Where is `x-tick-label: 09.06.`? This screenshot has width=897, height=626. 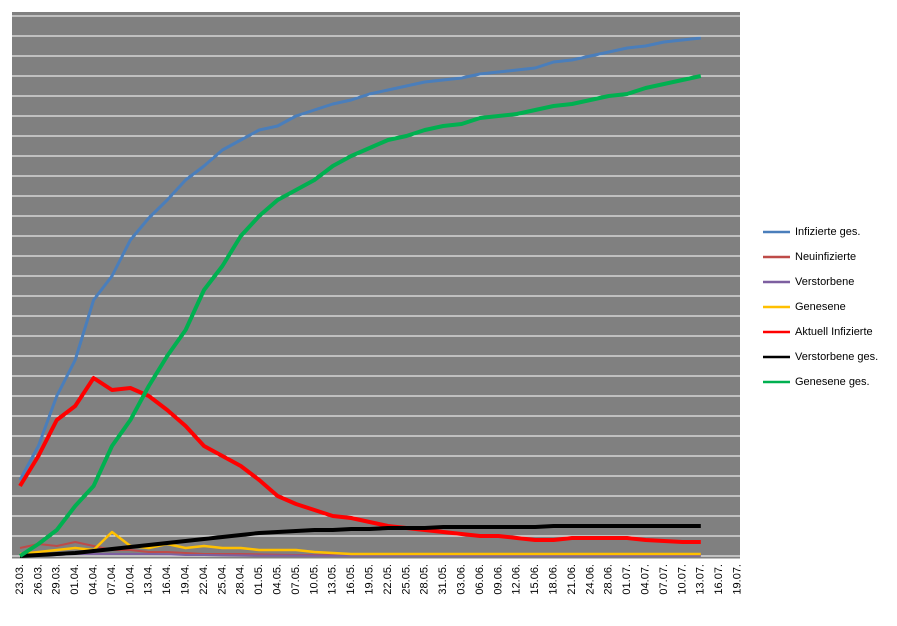
x-tick-label: 09.06. is located at coordinates (498, 579).